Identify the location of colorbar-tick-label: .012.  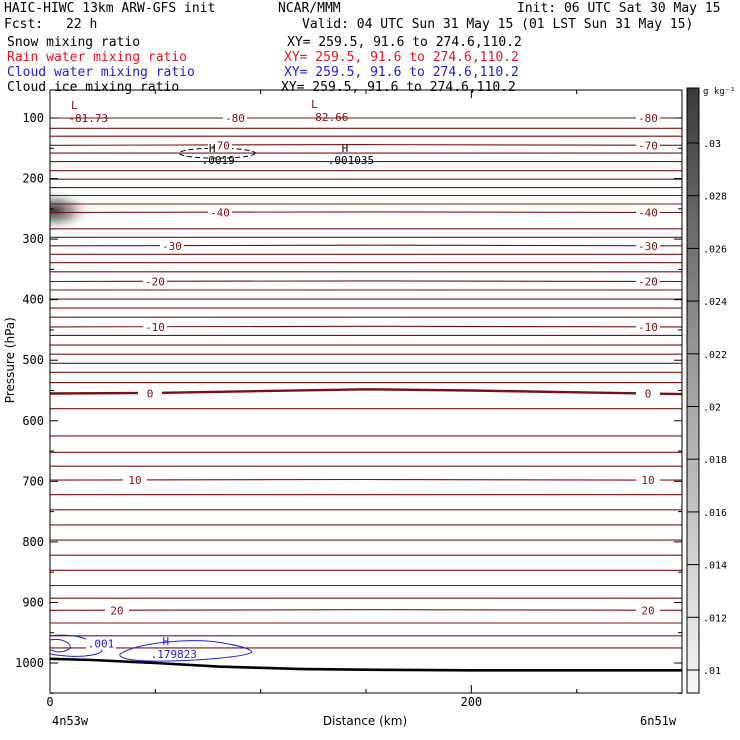
(715, 618).